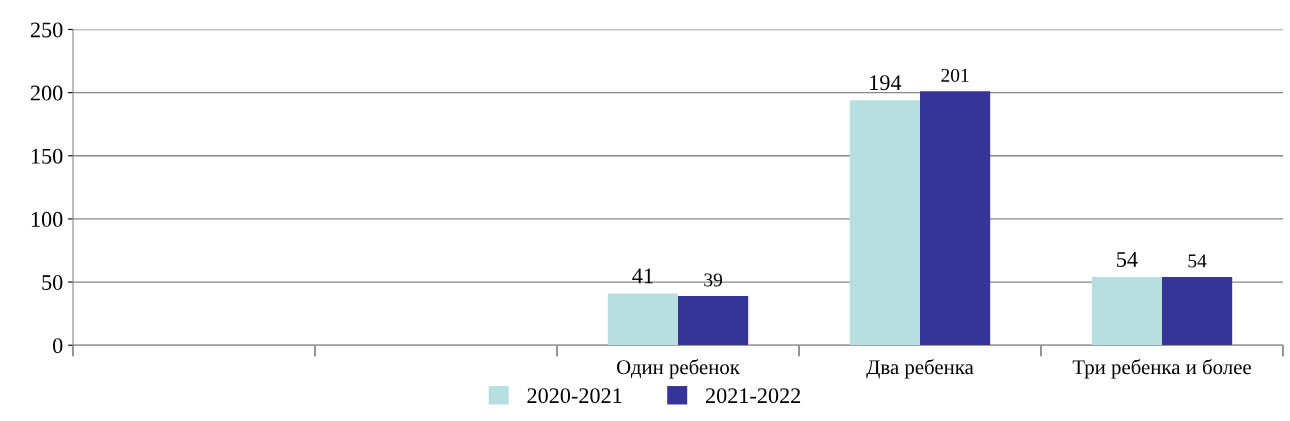  I want to click on x-tick-label: Один ребенок, so click(678, 369).